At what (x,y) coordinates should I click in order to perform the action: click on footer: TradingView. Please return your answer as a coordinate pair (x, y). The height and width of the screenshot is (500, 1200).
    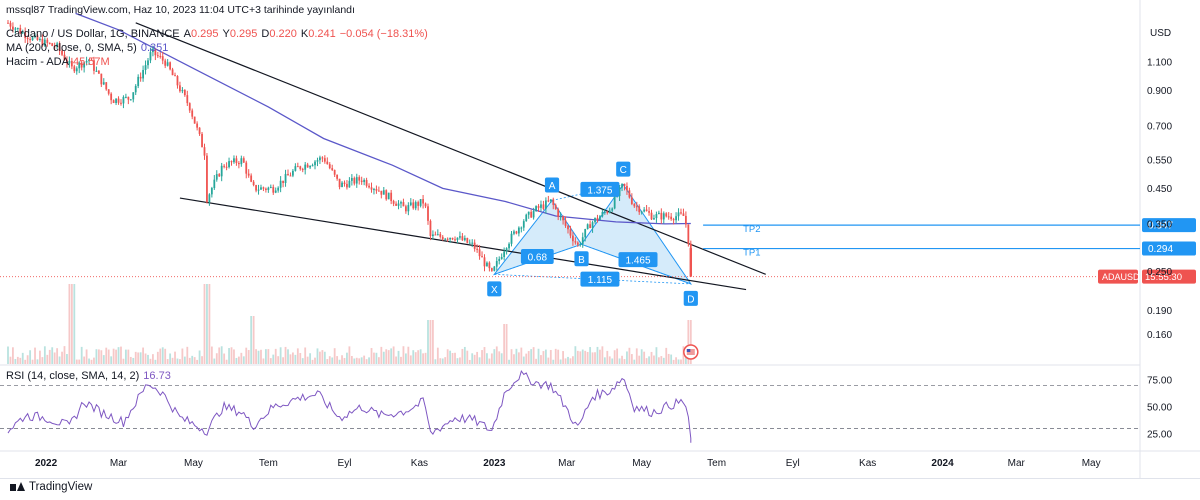
    Looking at the image, I should click on (600, 489).